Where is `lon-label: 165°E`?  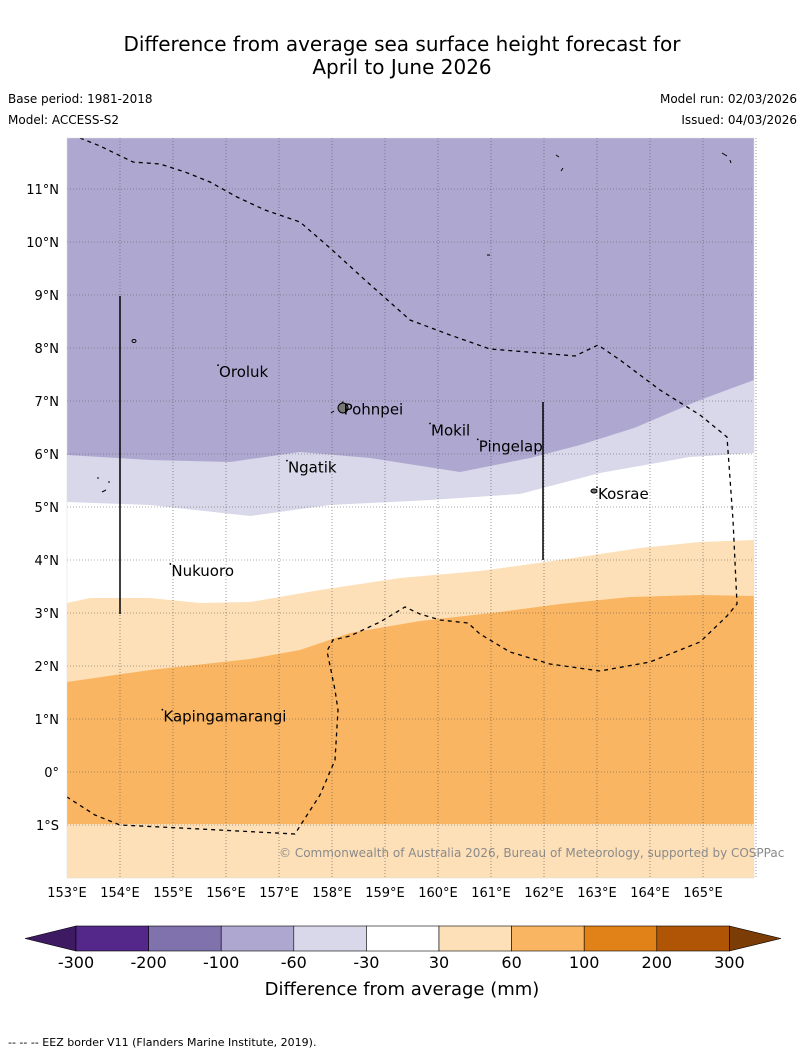 lon-label: 165°E is located at coordinates (703, 893).